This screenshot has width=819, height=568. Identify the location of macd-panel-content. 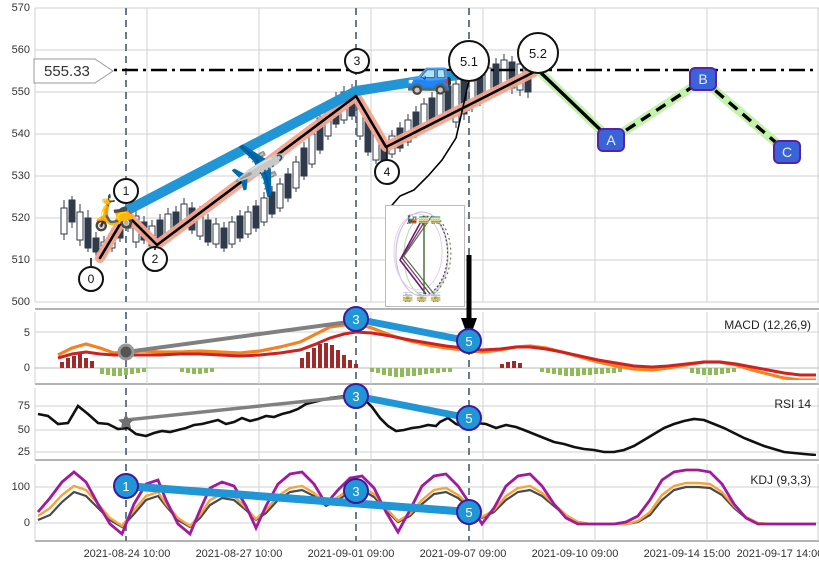
(426, 347).